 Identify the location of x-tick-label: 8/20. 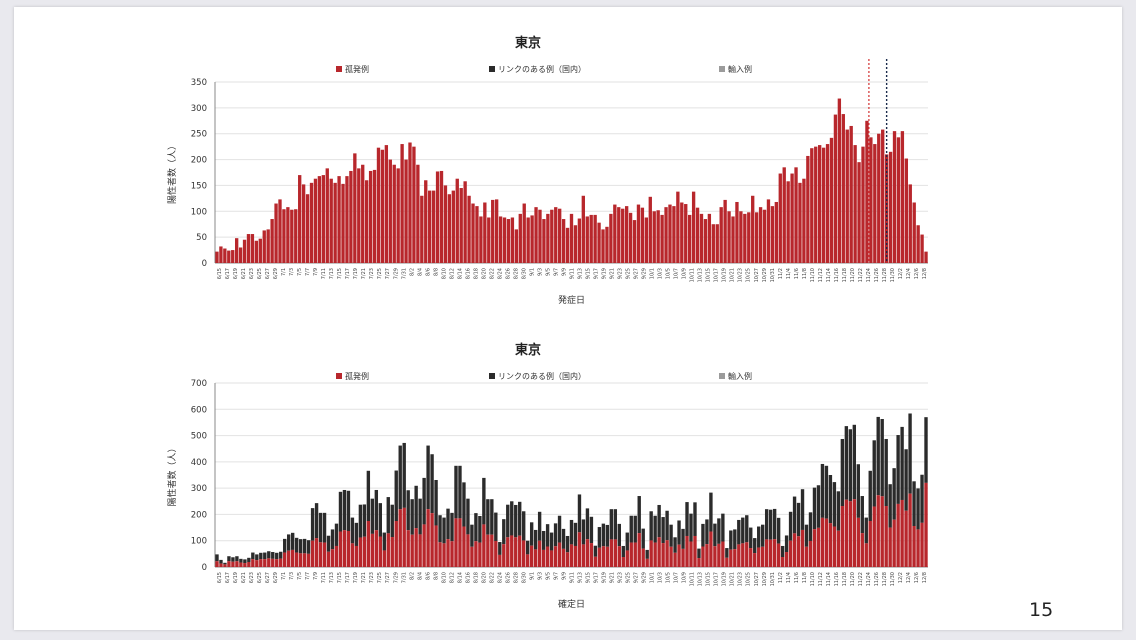
(484, 273).